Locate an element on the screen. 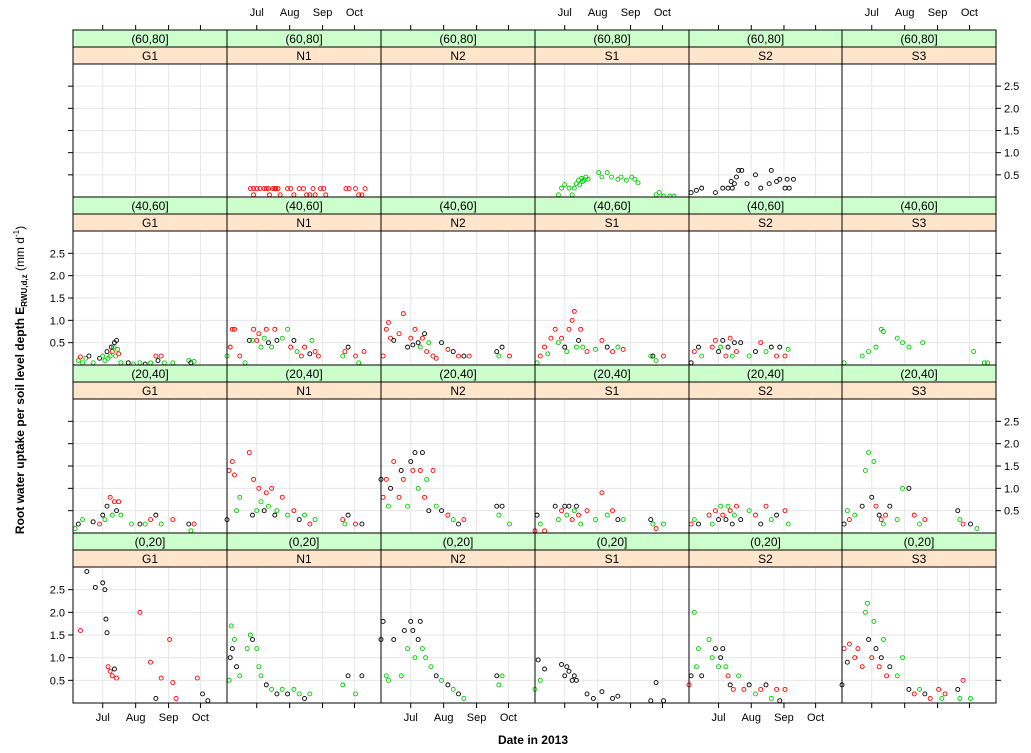 The image size is (1031, 753). x-tick-label: Aug is located at coordinates (290, 13).